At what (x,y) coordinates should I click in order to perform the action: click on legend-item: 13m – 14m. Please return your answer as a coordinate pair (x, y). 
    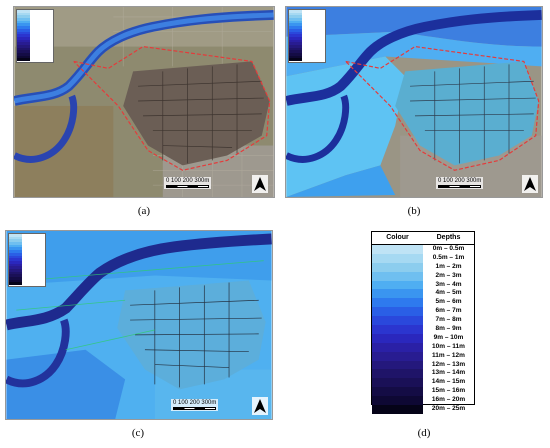
    Looking at the image, I should click on (423, 374).